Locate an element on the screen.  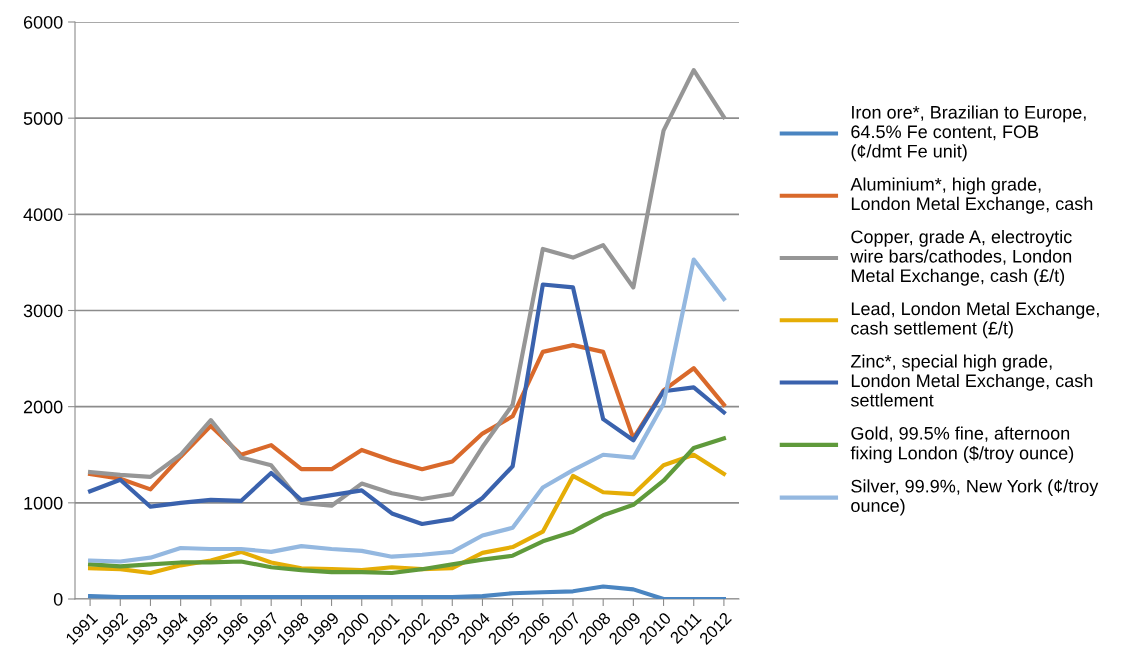
y-tick-label: 6000 is located at coordinates (43, 22).